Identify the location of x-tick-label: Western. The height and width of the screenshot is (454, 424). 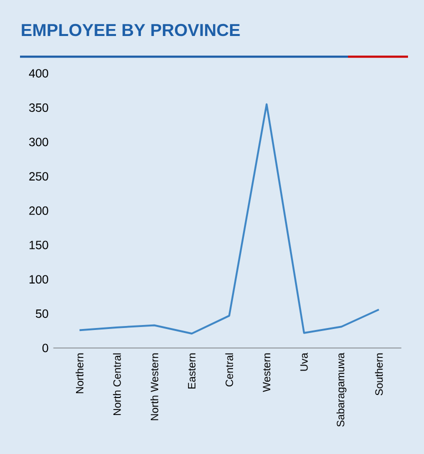
(266, 372).